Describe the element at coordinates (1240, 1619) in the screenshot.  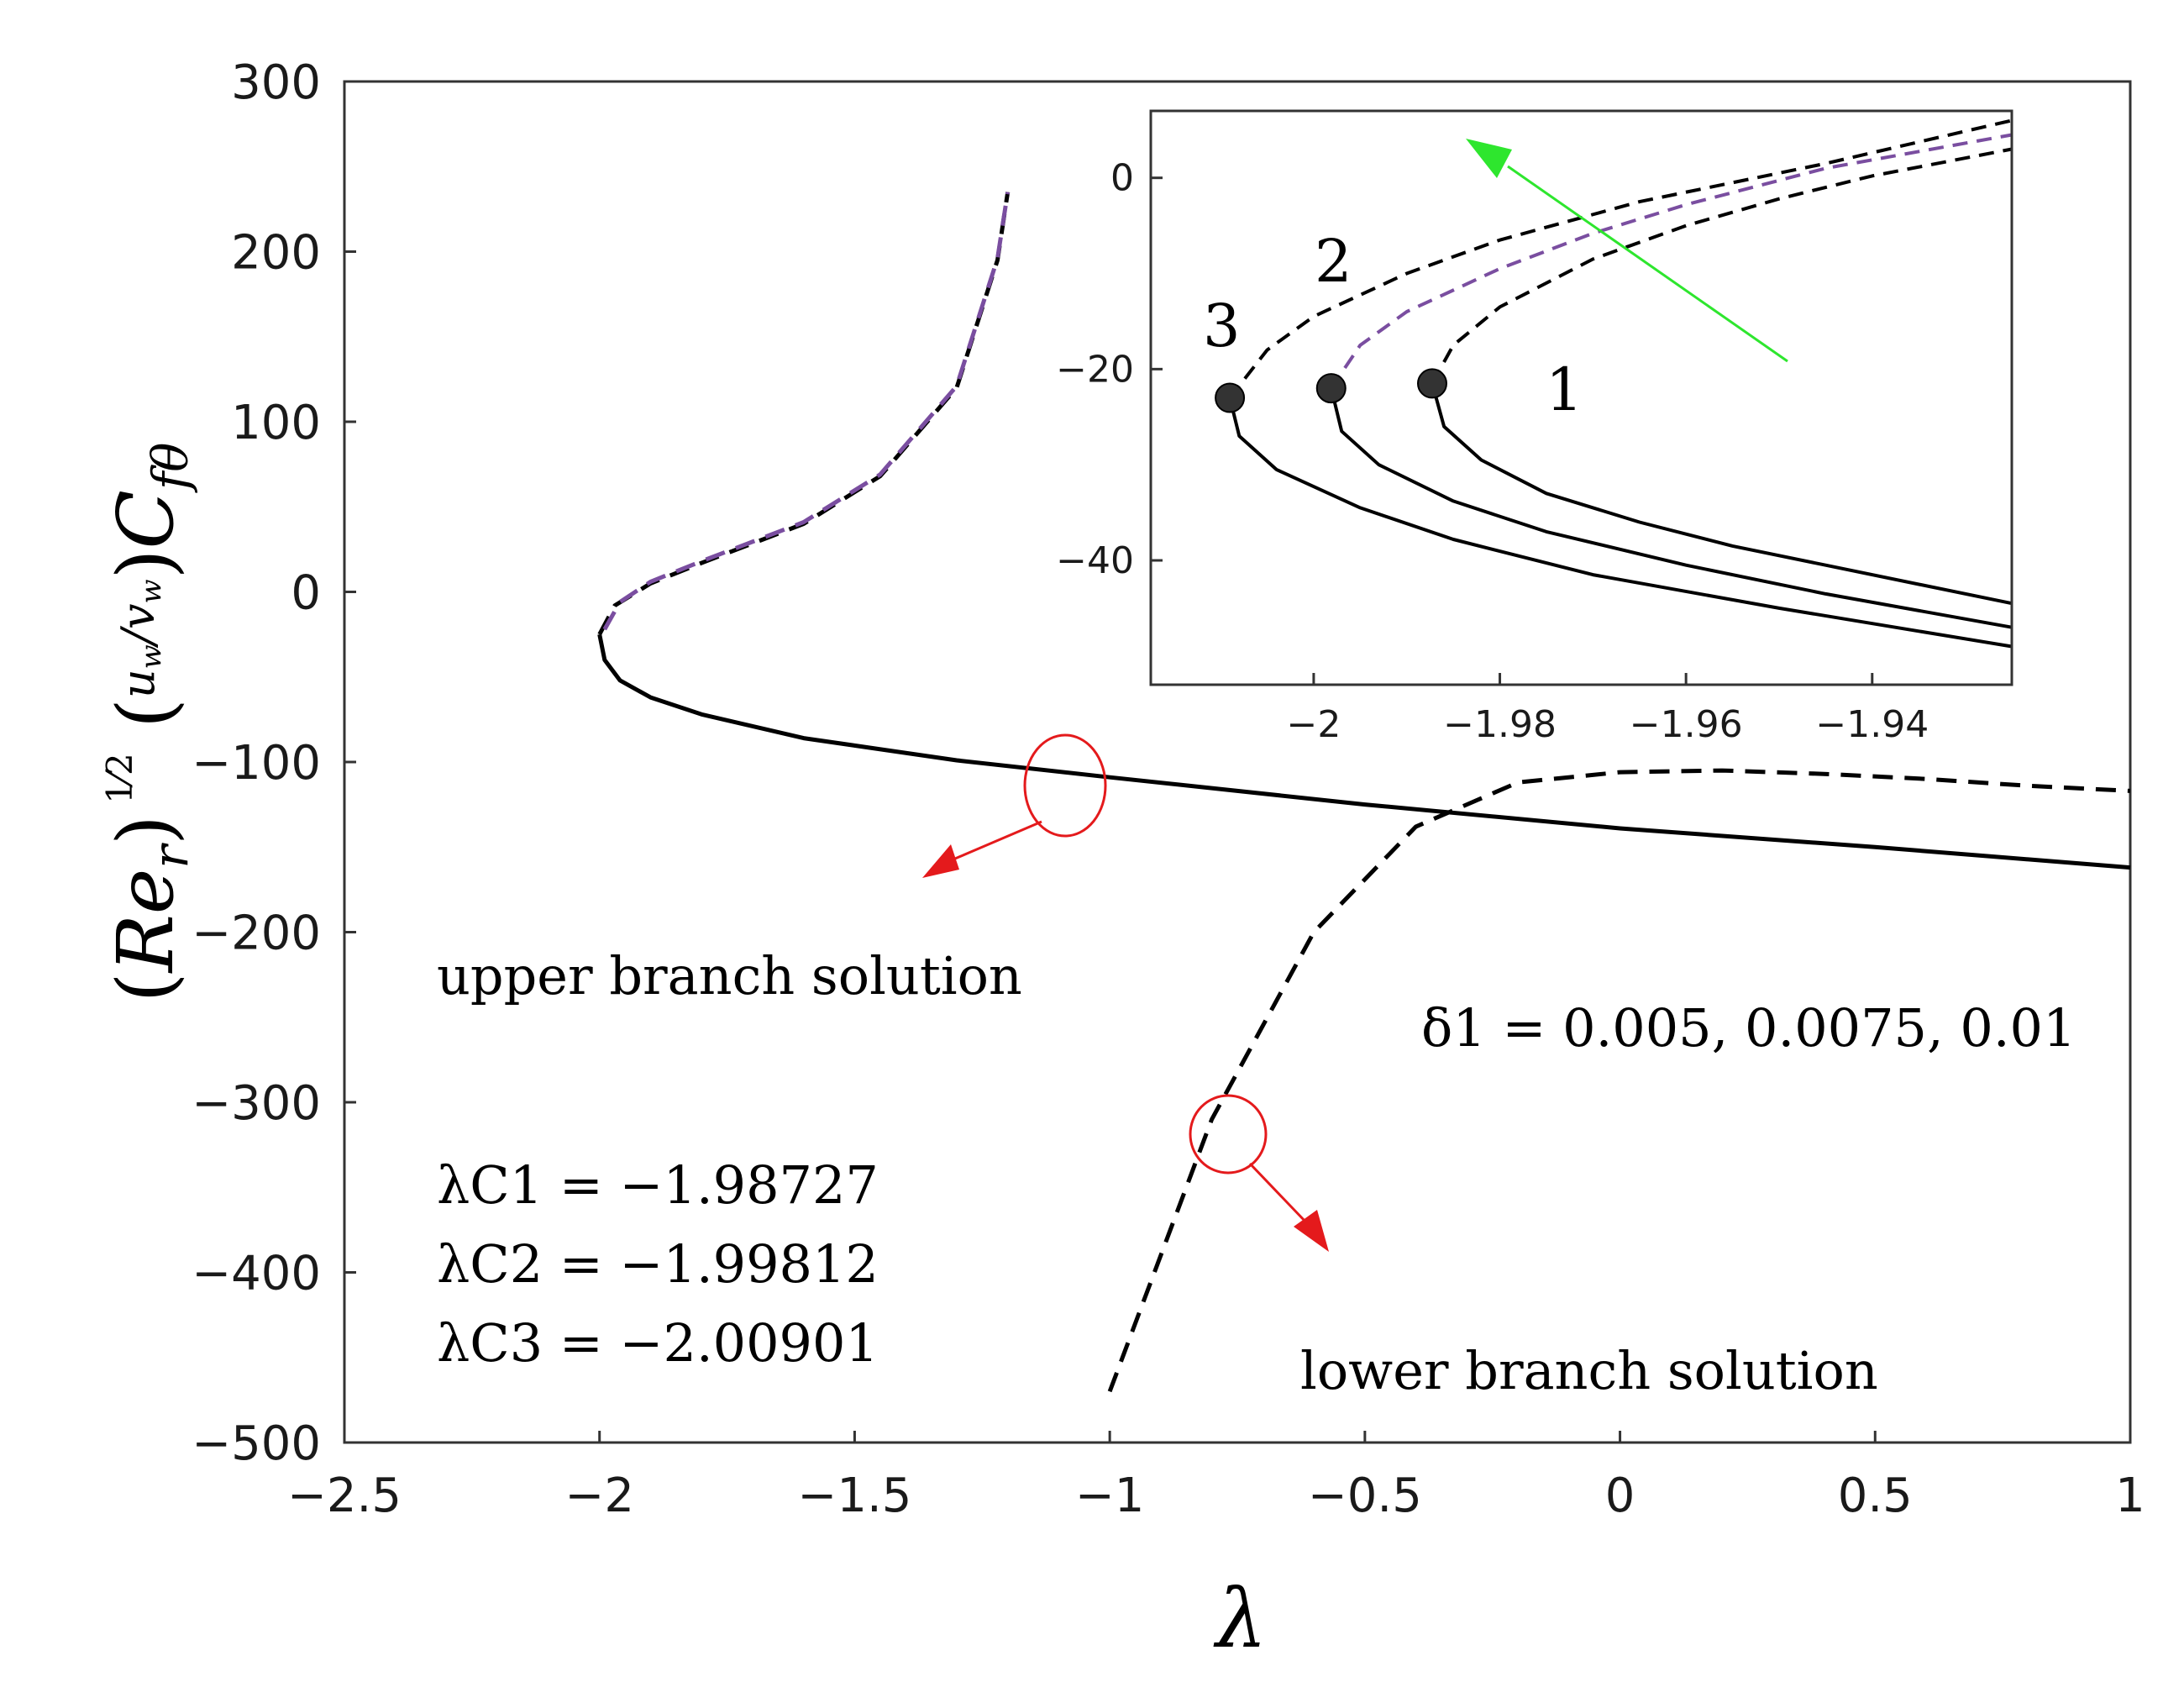
I see `x-axis-label: λ` at that location.